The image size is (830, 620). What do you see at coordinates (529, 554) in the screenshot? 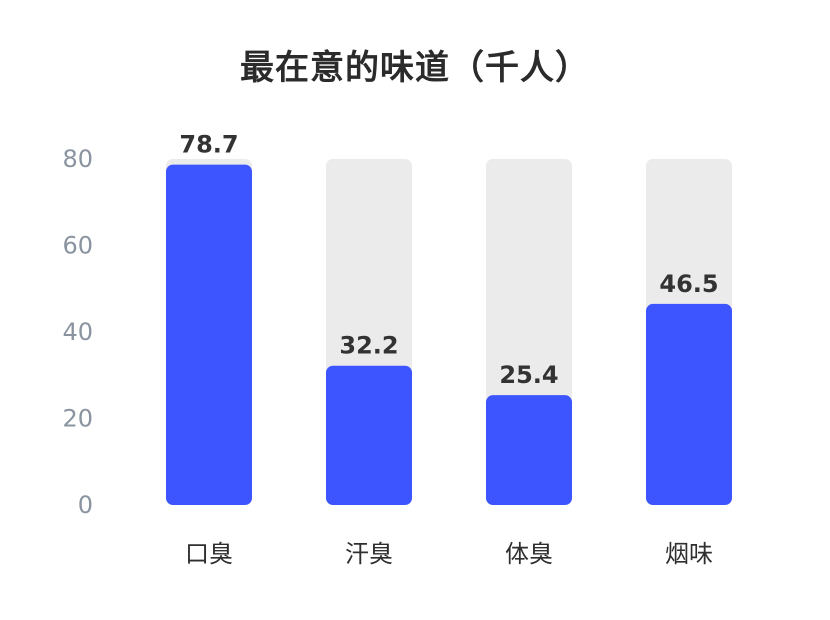
I see `category-label: 体臭` at bounding box center [529, 554].